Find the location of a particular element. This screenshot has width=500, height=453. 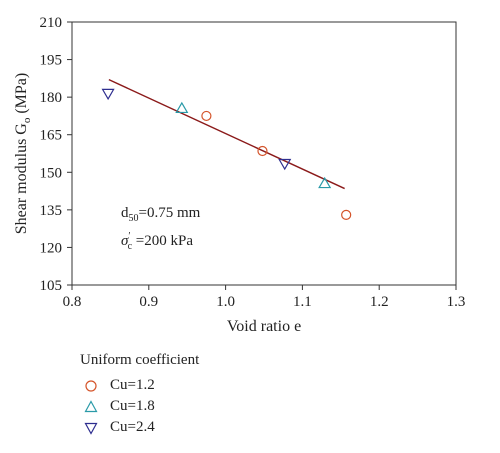

y-tick-label: 105 is located at coordinates (51, 286).